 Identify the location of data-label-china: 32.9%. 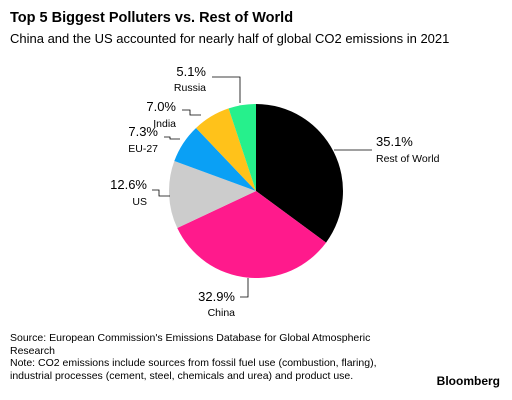
(216, 296).